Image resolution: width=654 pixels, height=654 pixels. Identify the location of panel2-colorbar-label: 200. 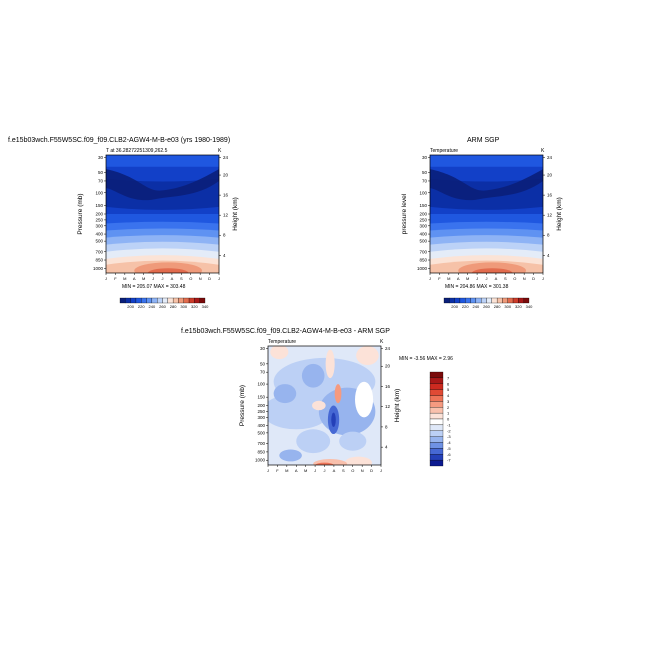
(454, 306).